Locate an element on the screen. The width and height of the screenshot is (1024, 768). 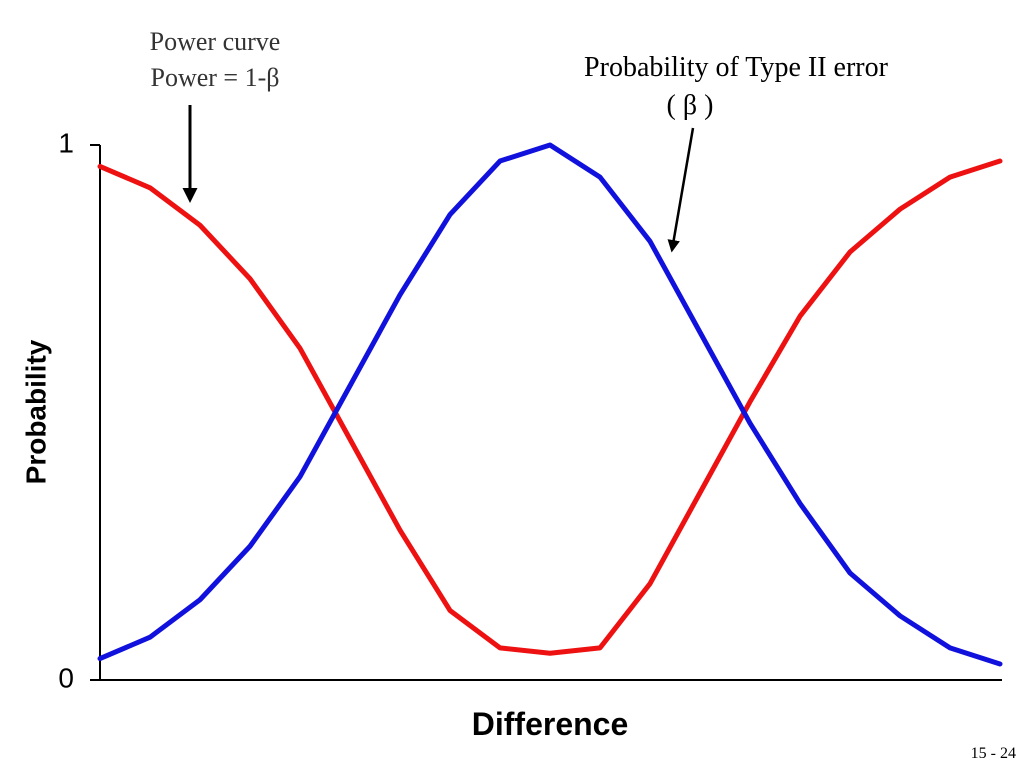
arrow is located at coordinates (681, 190).